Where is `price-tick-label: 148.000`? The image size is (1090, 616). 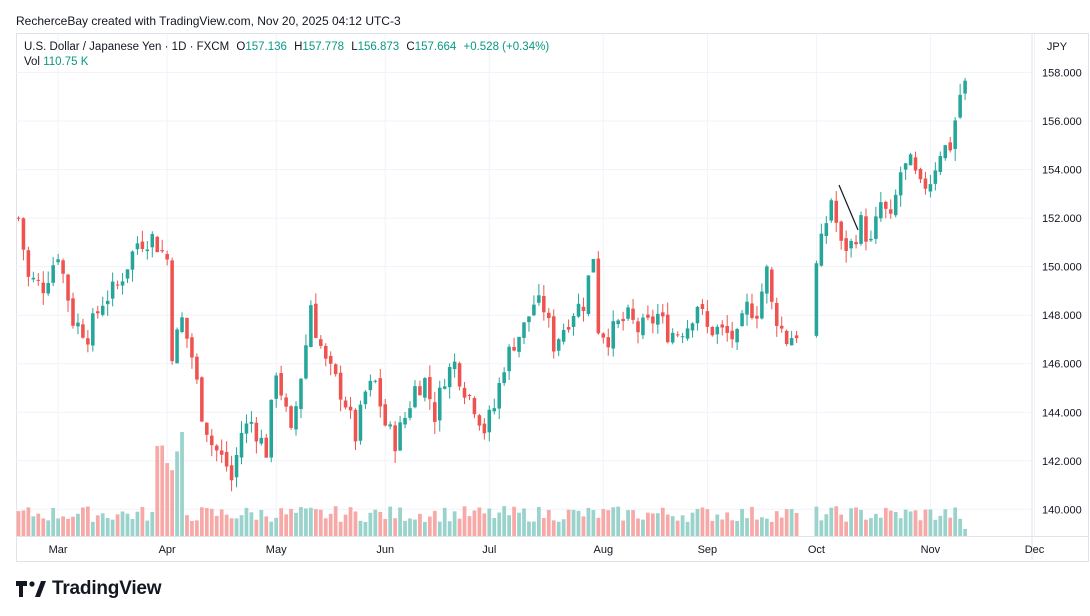 price-tick-label: 148.000 is located at coordinates (1062, 316).